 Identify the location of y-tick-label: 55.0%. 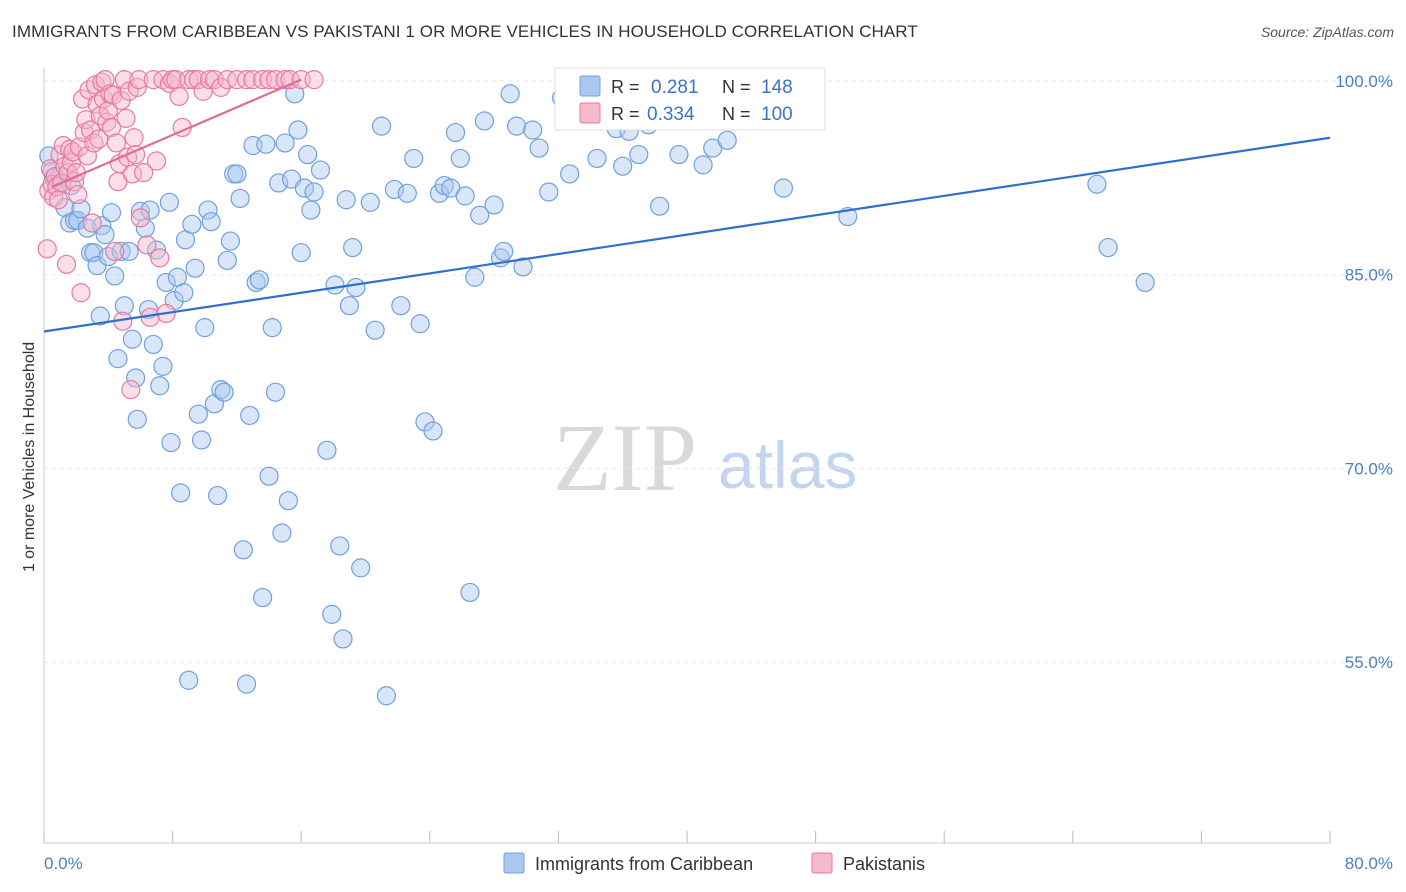
(1369, 662).